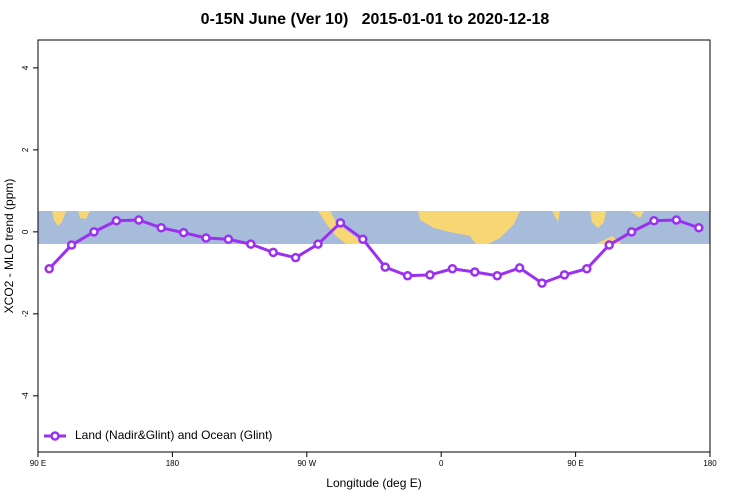 This screenshot has height=500, width=750. What do you see at coordinates (25, 149) in the screenshot?
I see `y-tick-label: 2` at bounding box center [25, 149].